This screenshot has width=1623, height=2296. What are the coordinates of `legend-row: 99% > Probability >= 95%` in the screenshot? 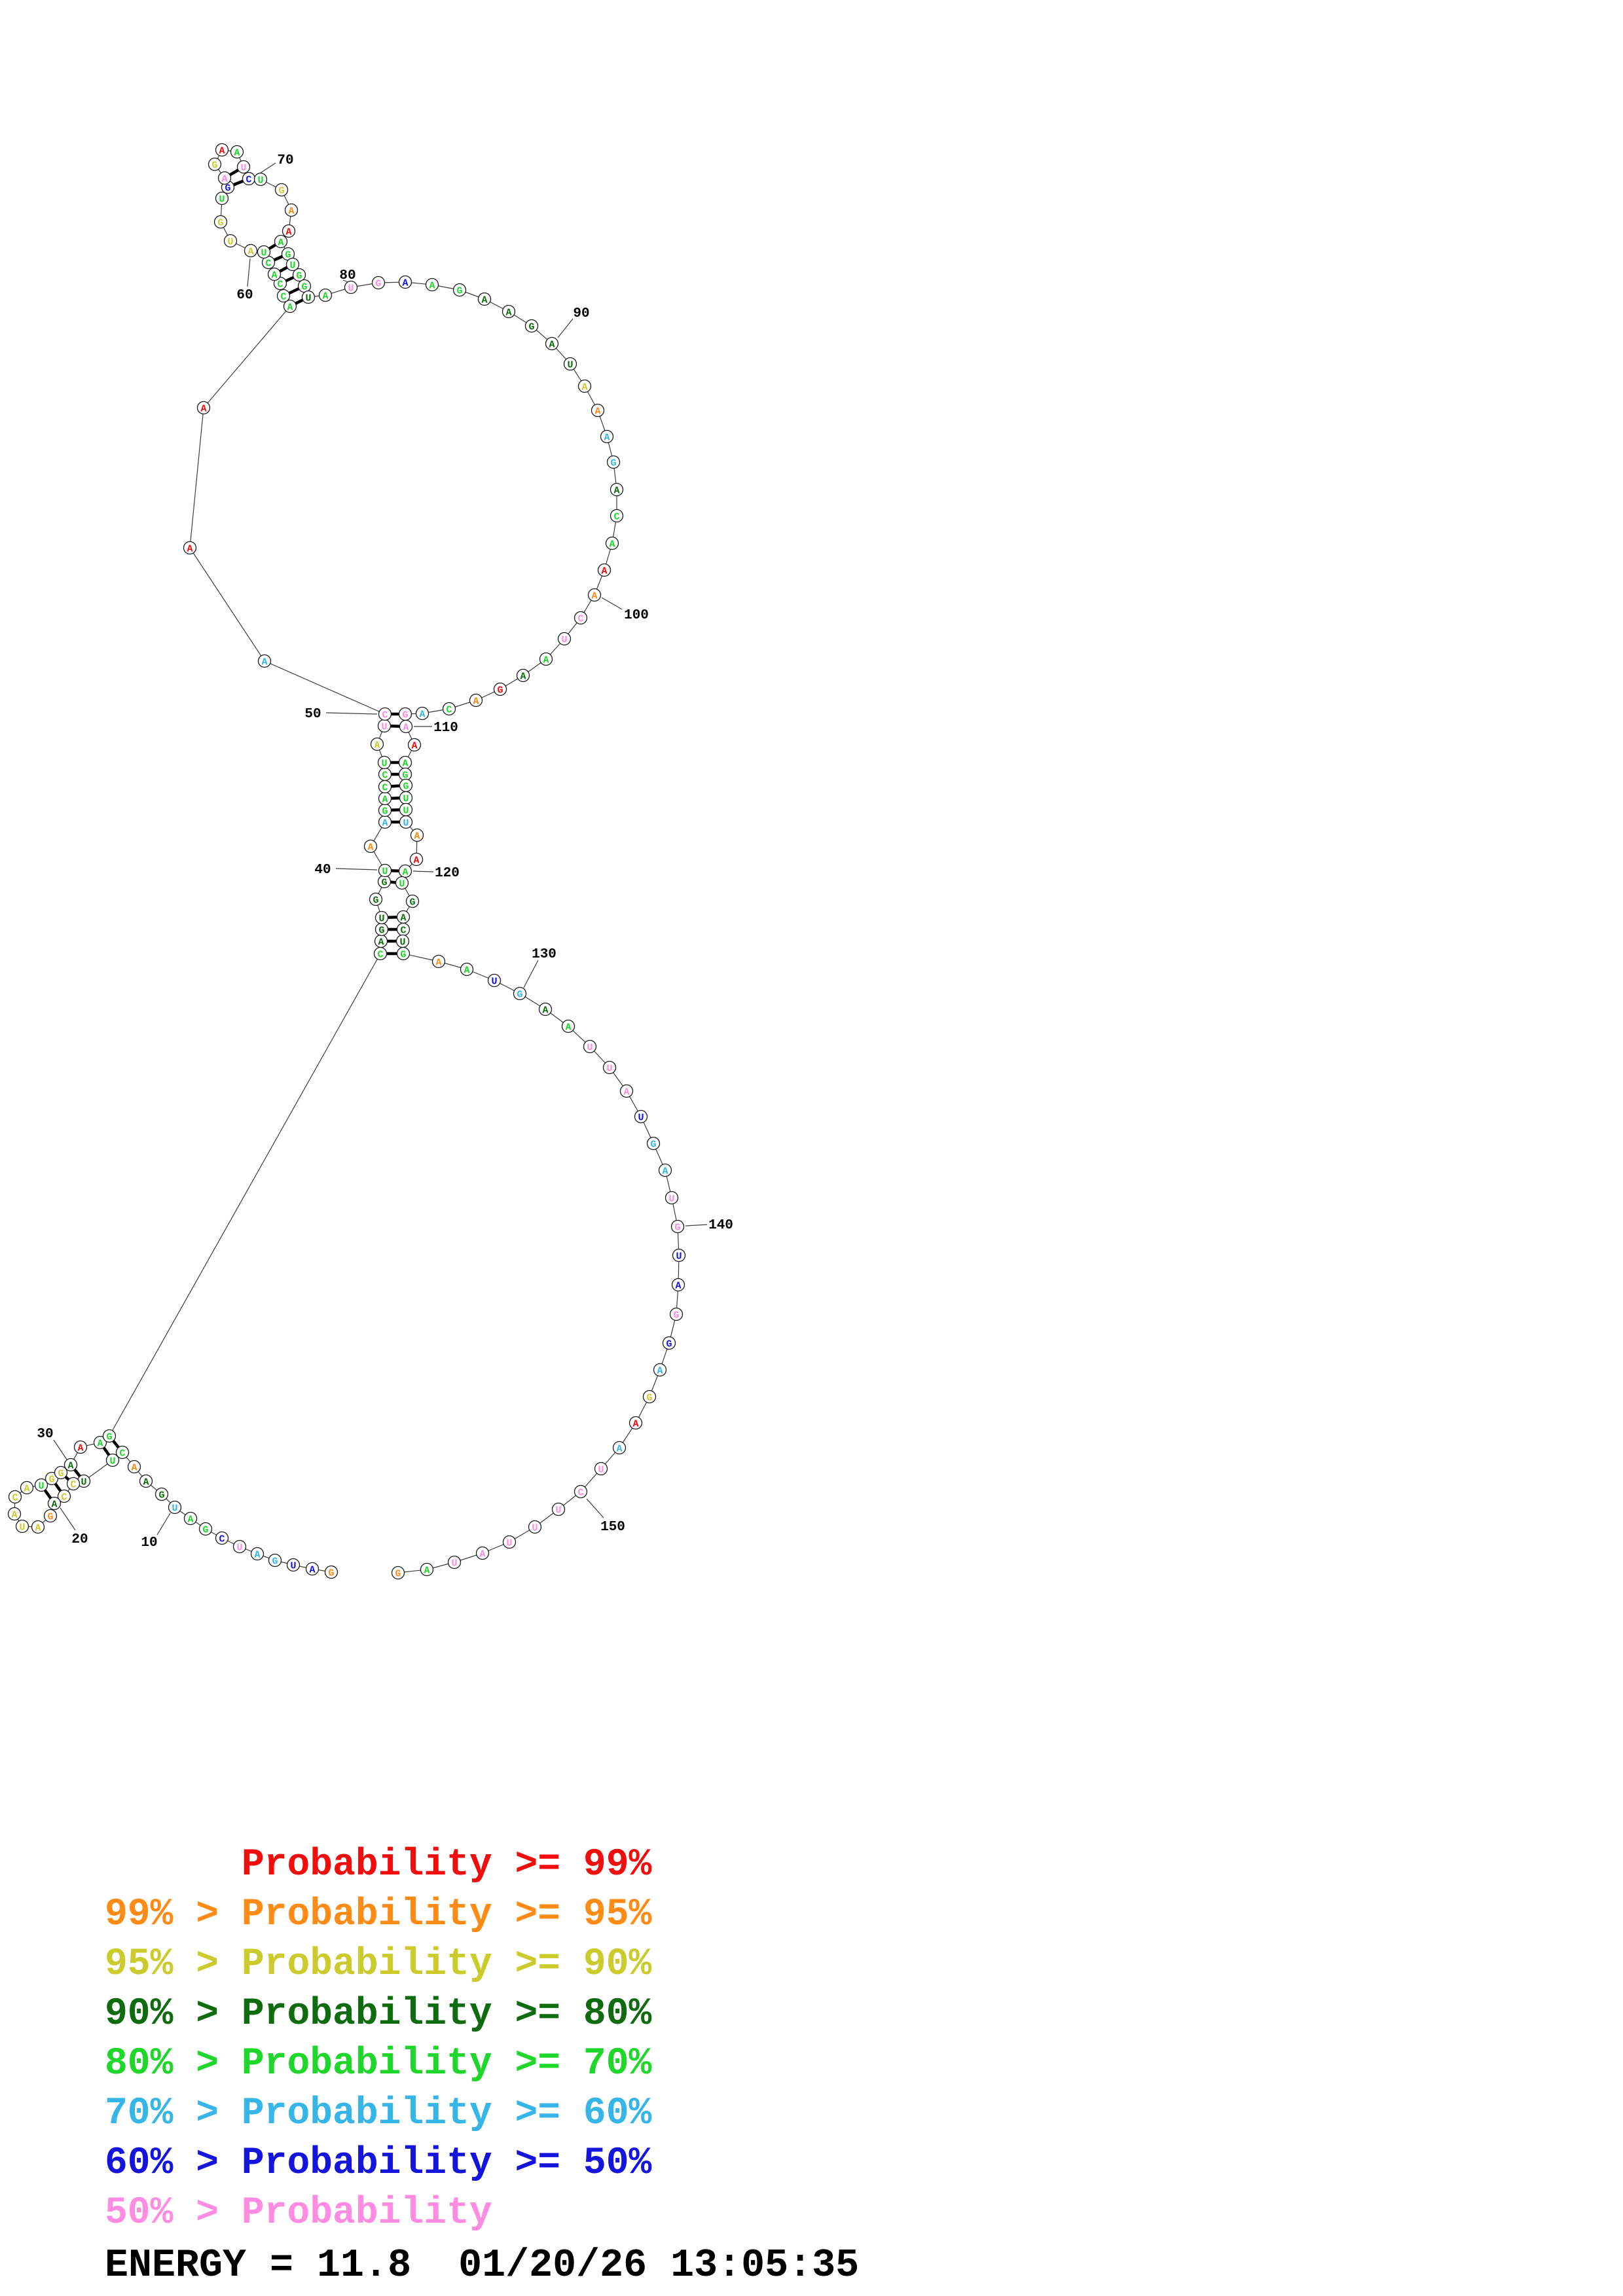 It's located at (378, 1914).